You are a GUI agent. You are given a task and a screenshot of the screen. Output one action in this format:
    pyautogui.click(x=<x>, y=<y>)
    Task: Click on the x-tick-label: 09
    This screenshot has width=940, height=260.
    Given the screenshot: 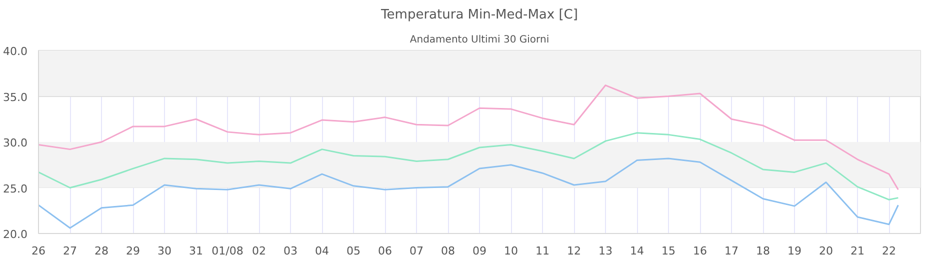 What is the action you would take?
    pyautogui.click(x=479, y=251)
    